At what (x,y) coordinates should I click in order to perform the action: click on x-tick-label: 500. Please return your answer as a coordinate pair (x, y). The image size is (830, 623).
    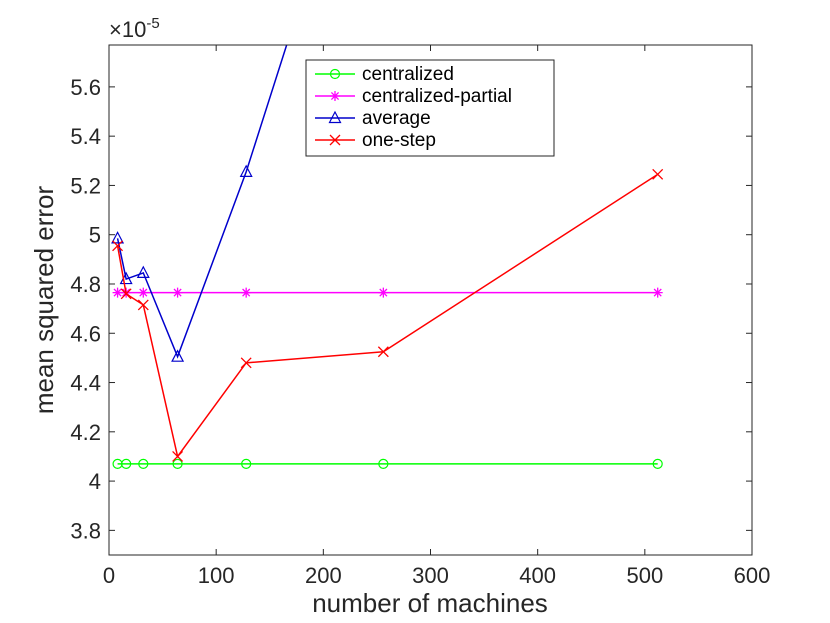
    Looking at the image, I should click on (644, 575).